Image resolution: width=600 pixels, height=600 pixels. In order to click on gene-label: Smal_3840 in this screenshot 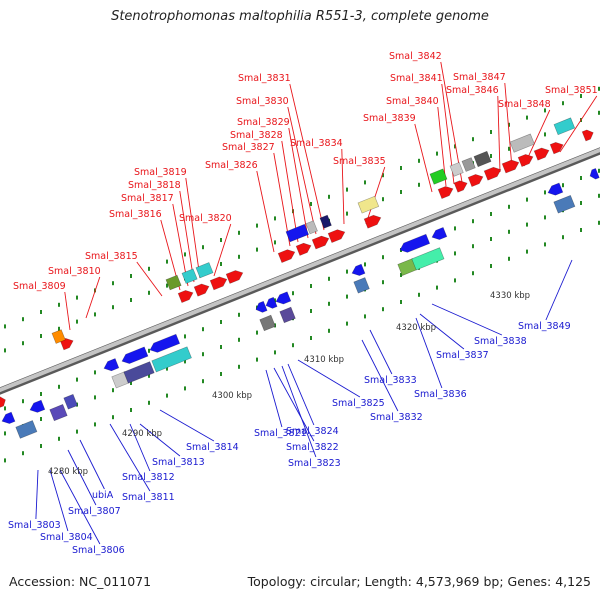, I will do `click(412, 101)`.